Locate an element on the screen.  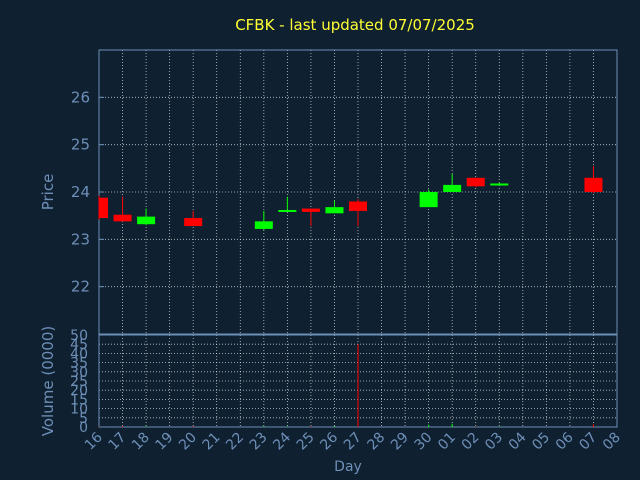
x-tick-label: 06 is located at coordinates (565, 441).